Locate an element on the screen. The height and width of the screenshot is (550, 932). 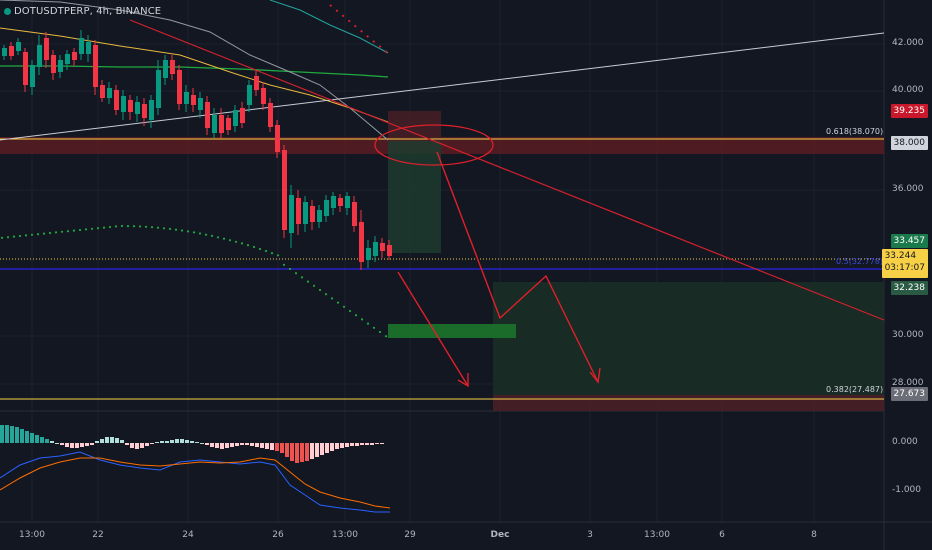
price-tag-fib-382: 27.673 is located at coordinates (909, 394).